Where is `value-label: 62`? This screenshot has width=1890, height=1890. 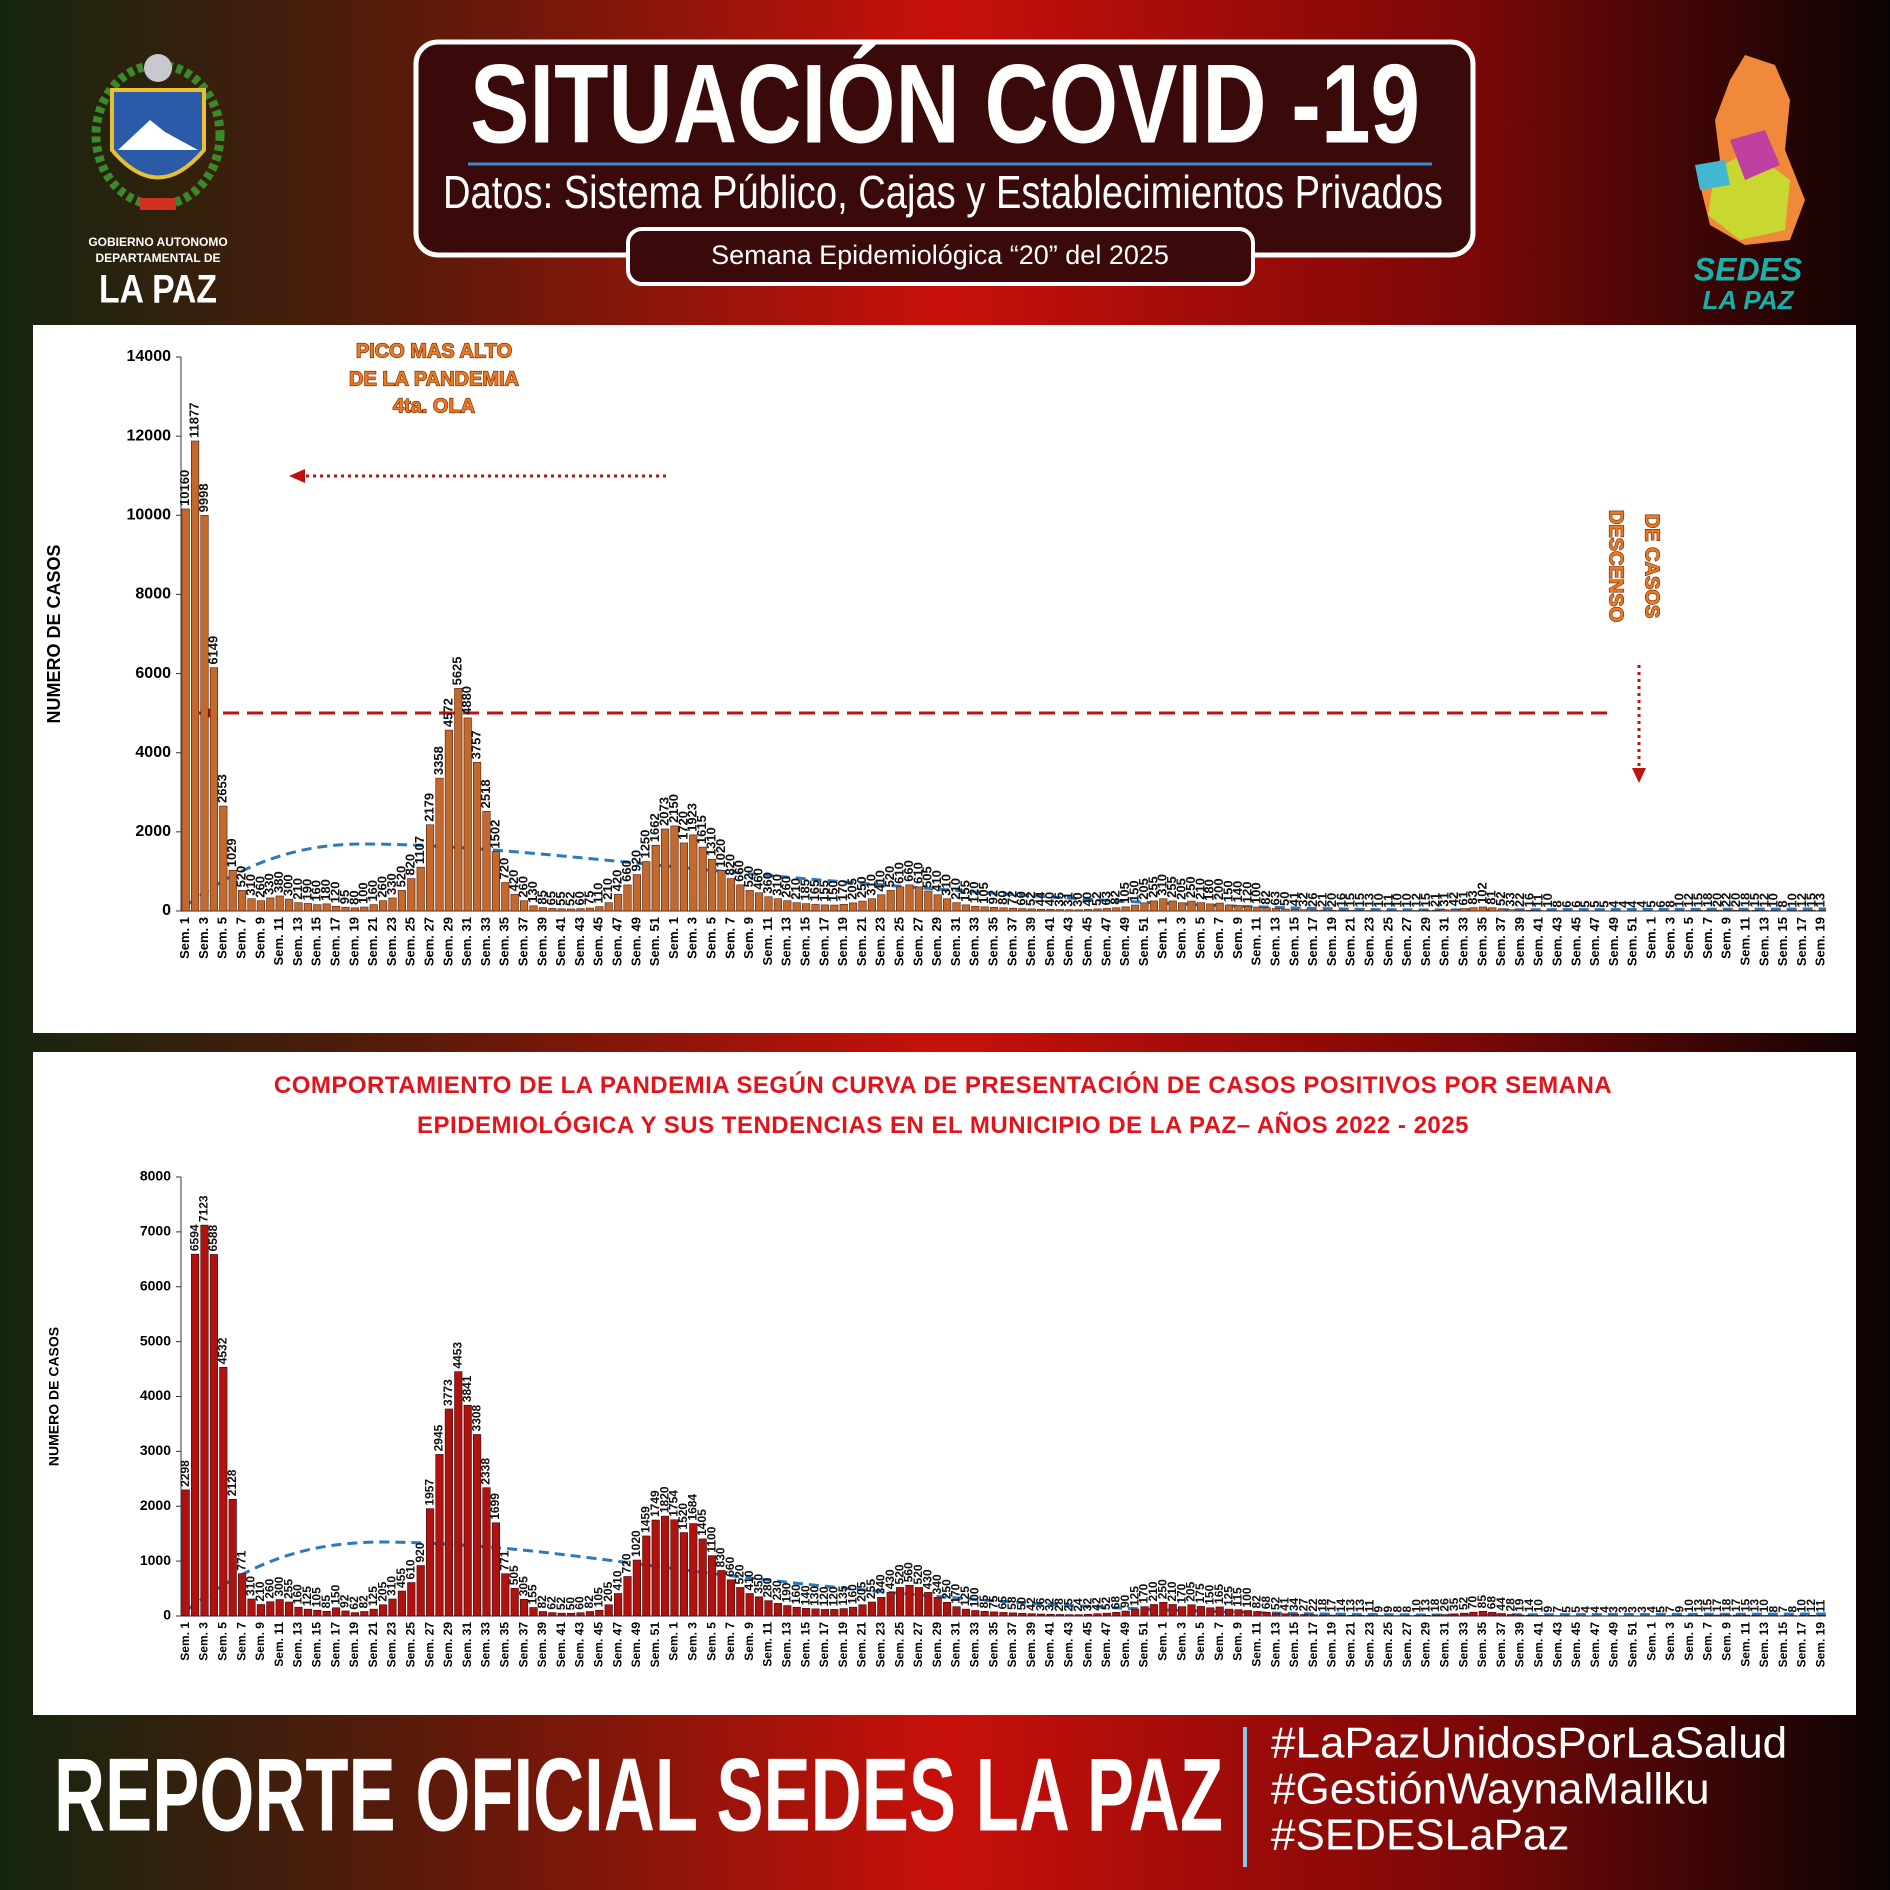 value-label: 62 is located at coordinates (354, 1603).